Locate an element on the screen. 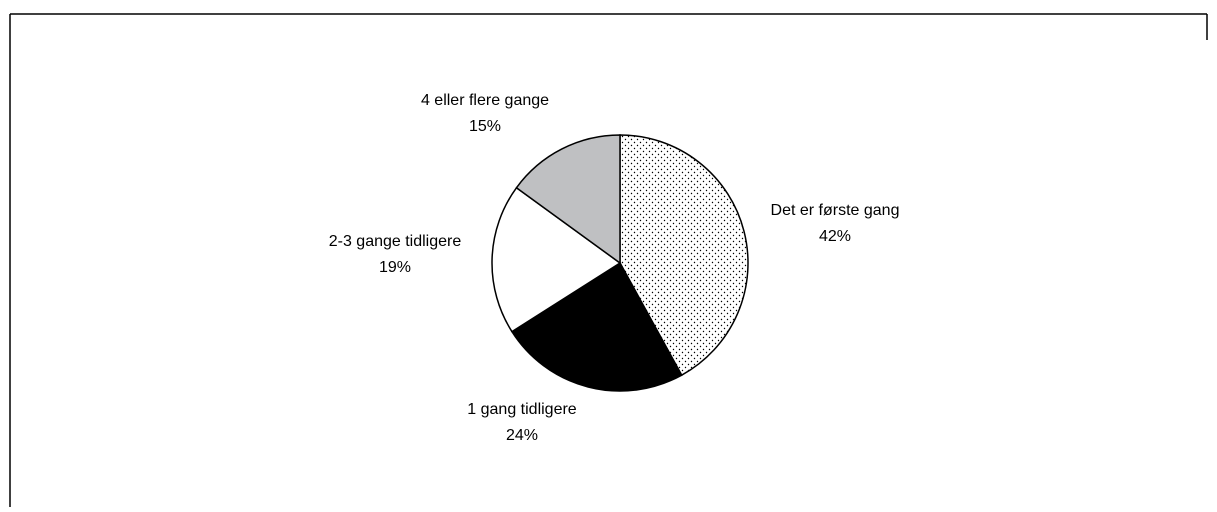 This screenshot has height=512, width=1217. slice-value: 24% is located at coordinates (522, 435).